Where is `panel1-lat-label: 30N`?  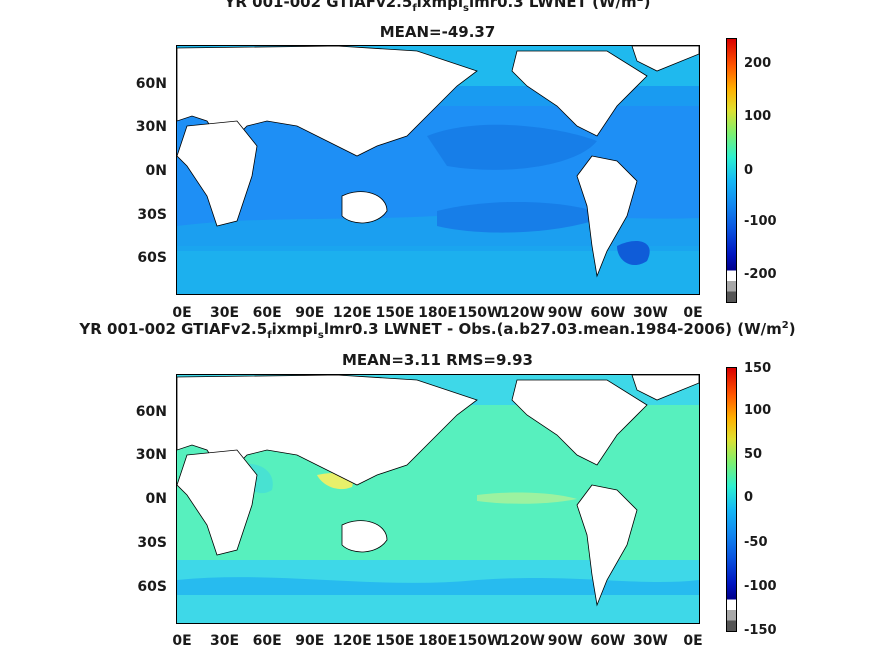 panel1-lat-label: 30N is located at coordinates (151, 127).